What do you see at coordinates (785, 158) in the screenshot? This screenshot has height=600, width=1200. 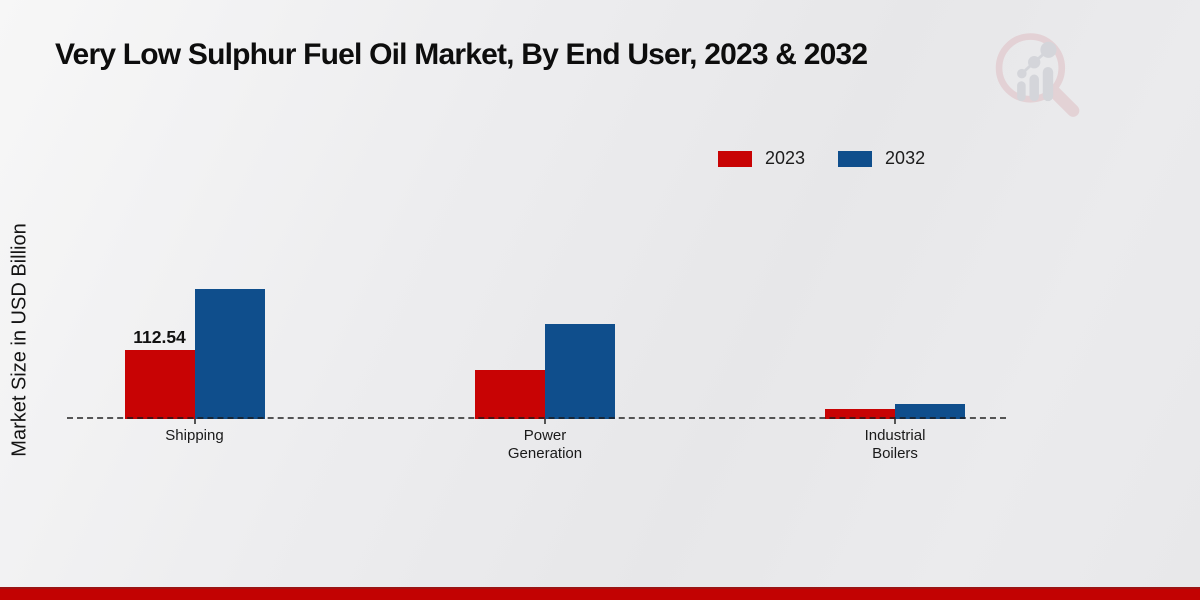 I see `legend-label: 2023` at bounding box center [785, 158].